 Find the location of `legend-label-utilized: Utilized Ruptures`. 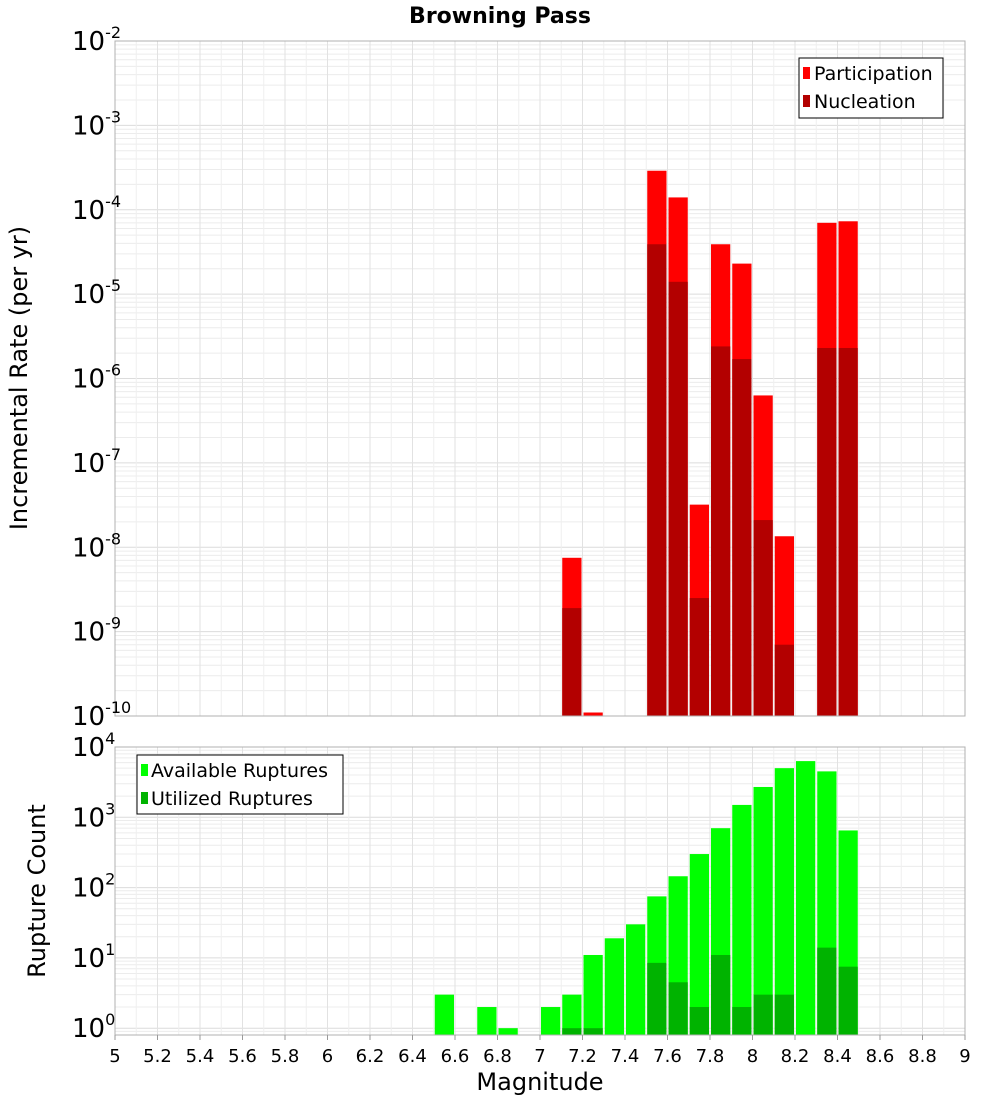

legend-label-utilized: Utilized Ruptures is located at coordinates (232, 799).